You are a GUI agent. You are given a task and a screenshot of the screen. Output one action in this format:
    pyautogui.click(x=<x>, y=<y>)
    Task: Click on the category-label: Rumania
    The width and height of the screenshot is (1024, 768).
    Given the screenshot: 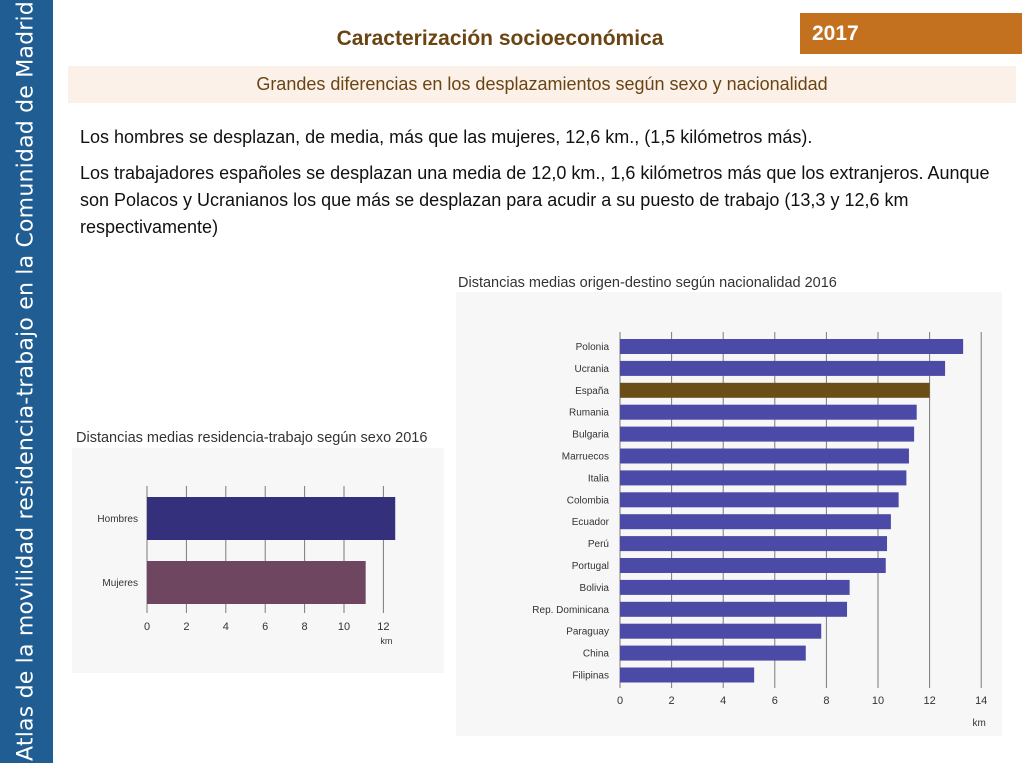 What is the action you would take?
    pyautogui.click(x=589, y=413)
    